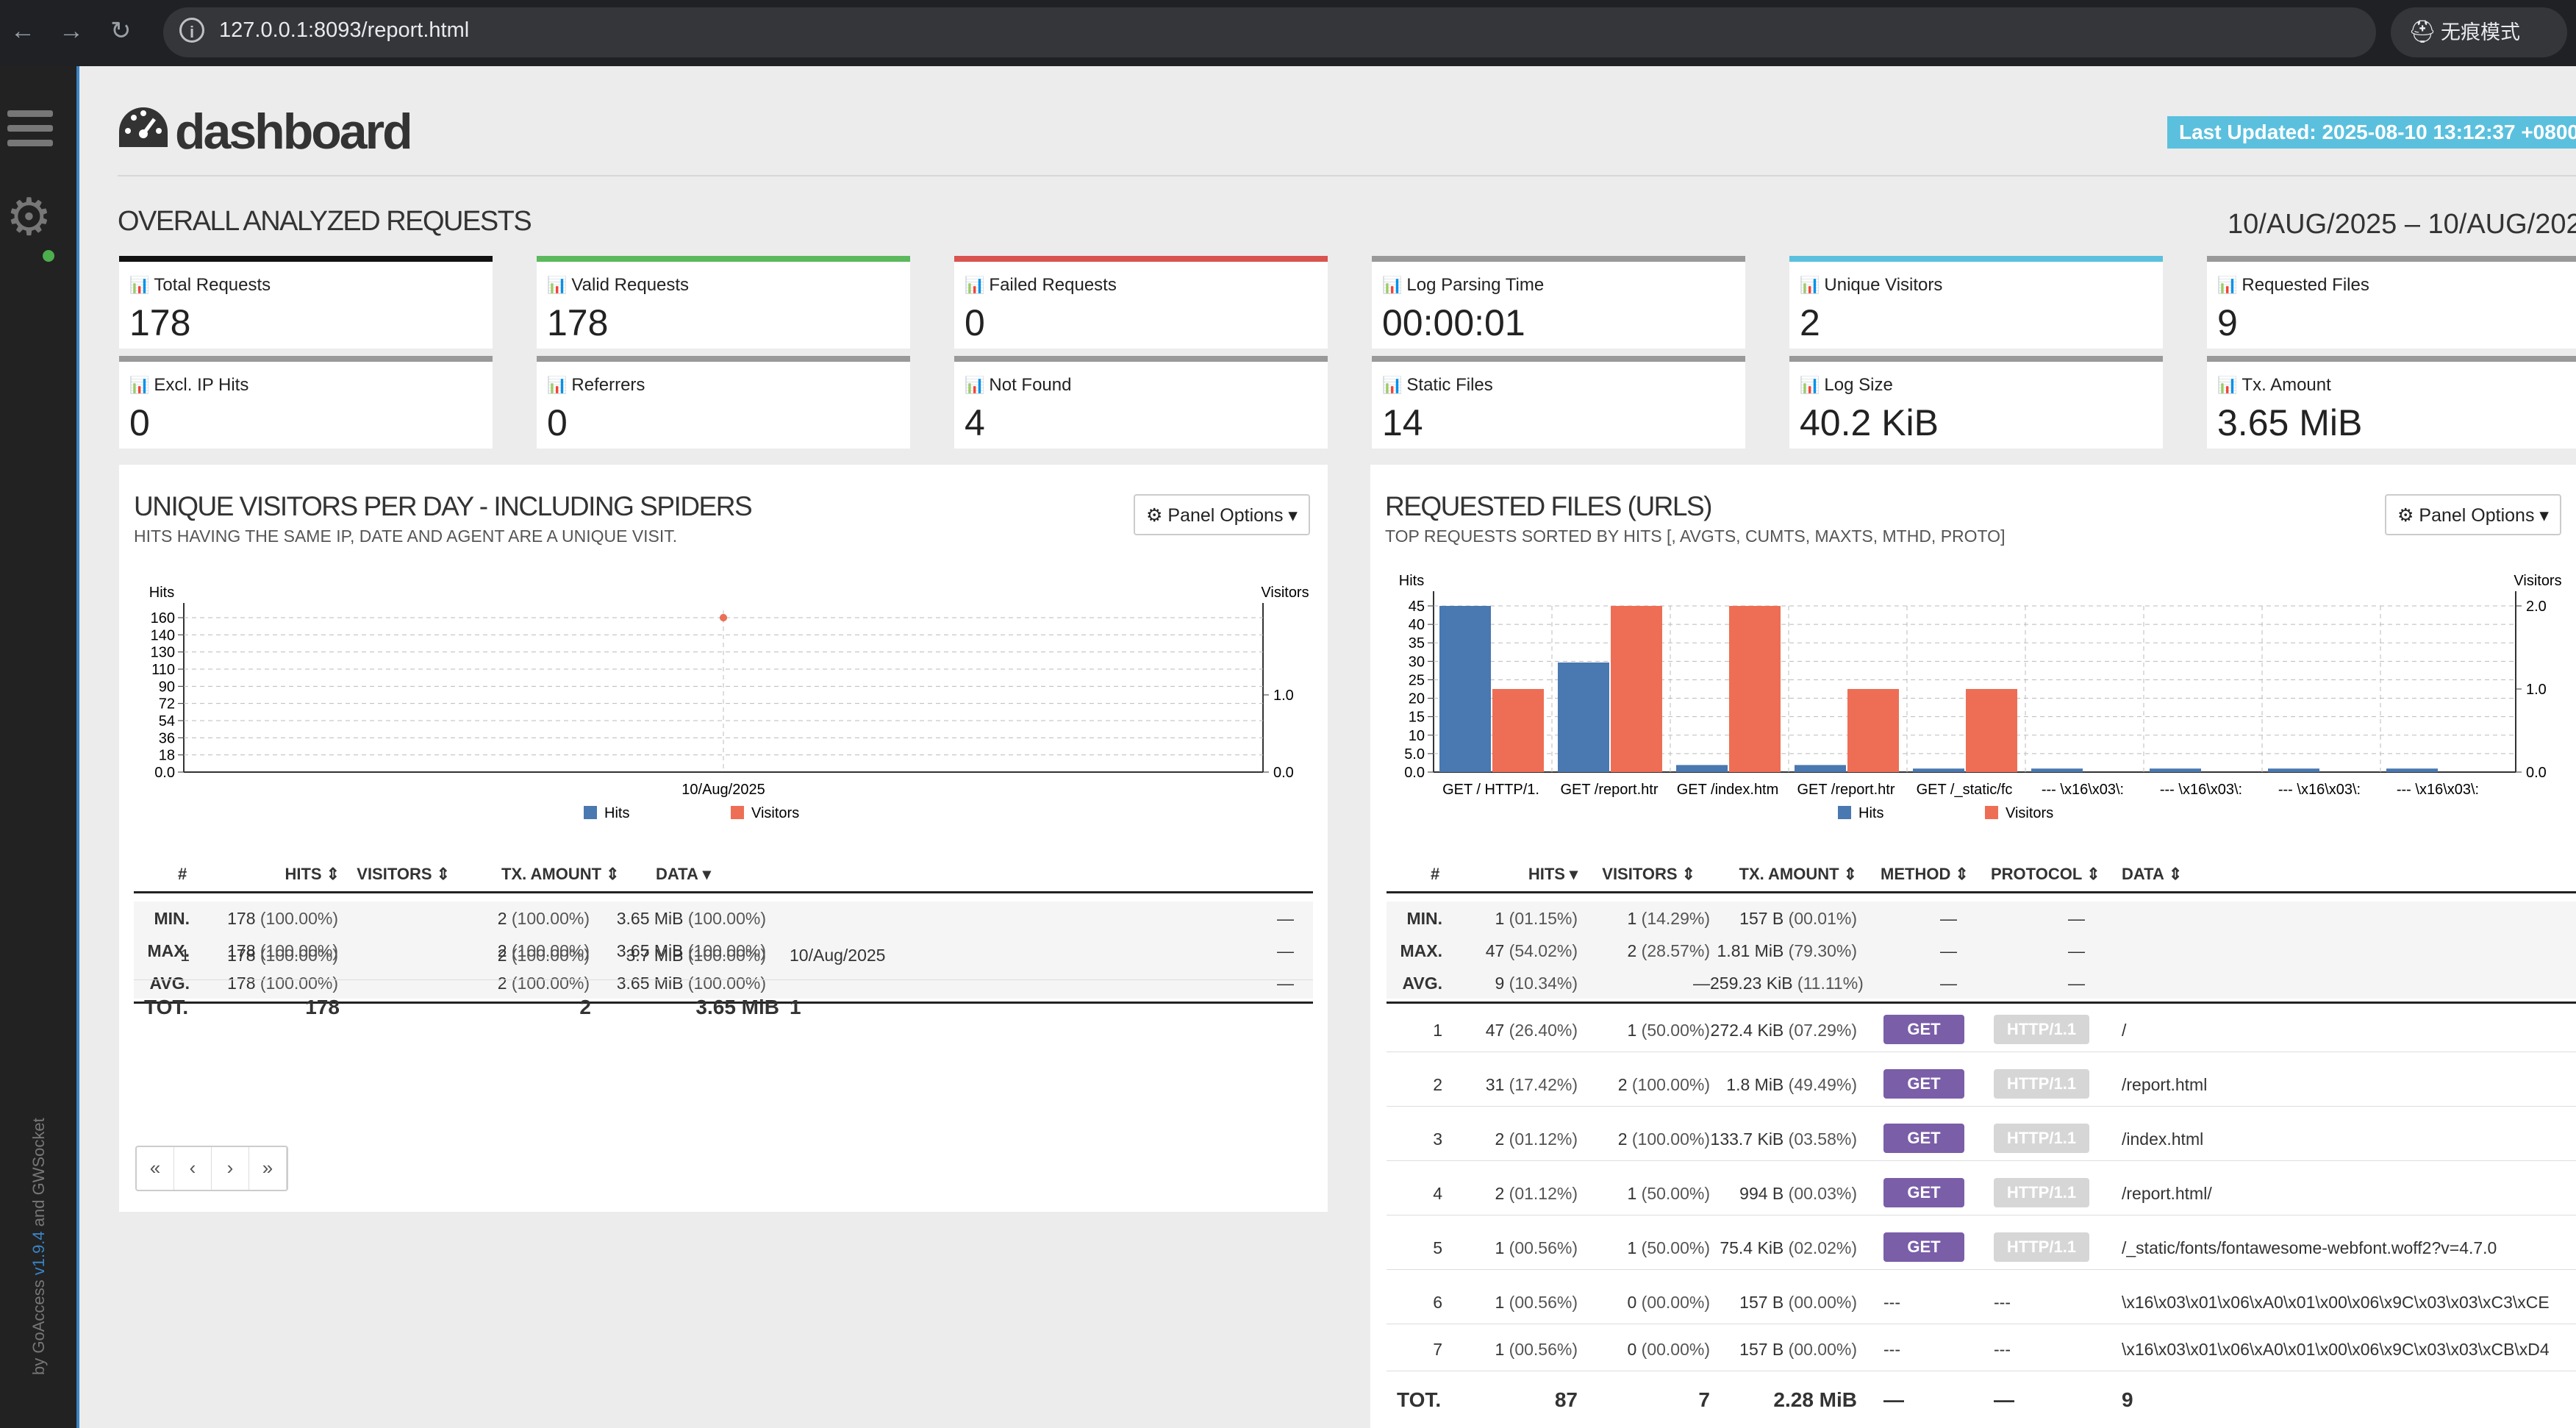 The width and height of the screenshot is (2576, 1428). What do you see at coordinates (1728, 790) in the screenshot?
I see `x-tick-label: GET /index.htm` at bounding box center [1728, 790].